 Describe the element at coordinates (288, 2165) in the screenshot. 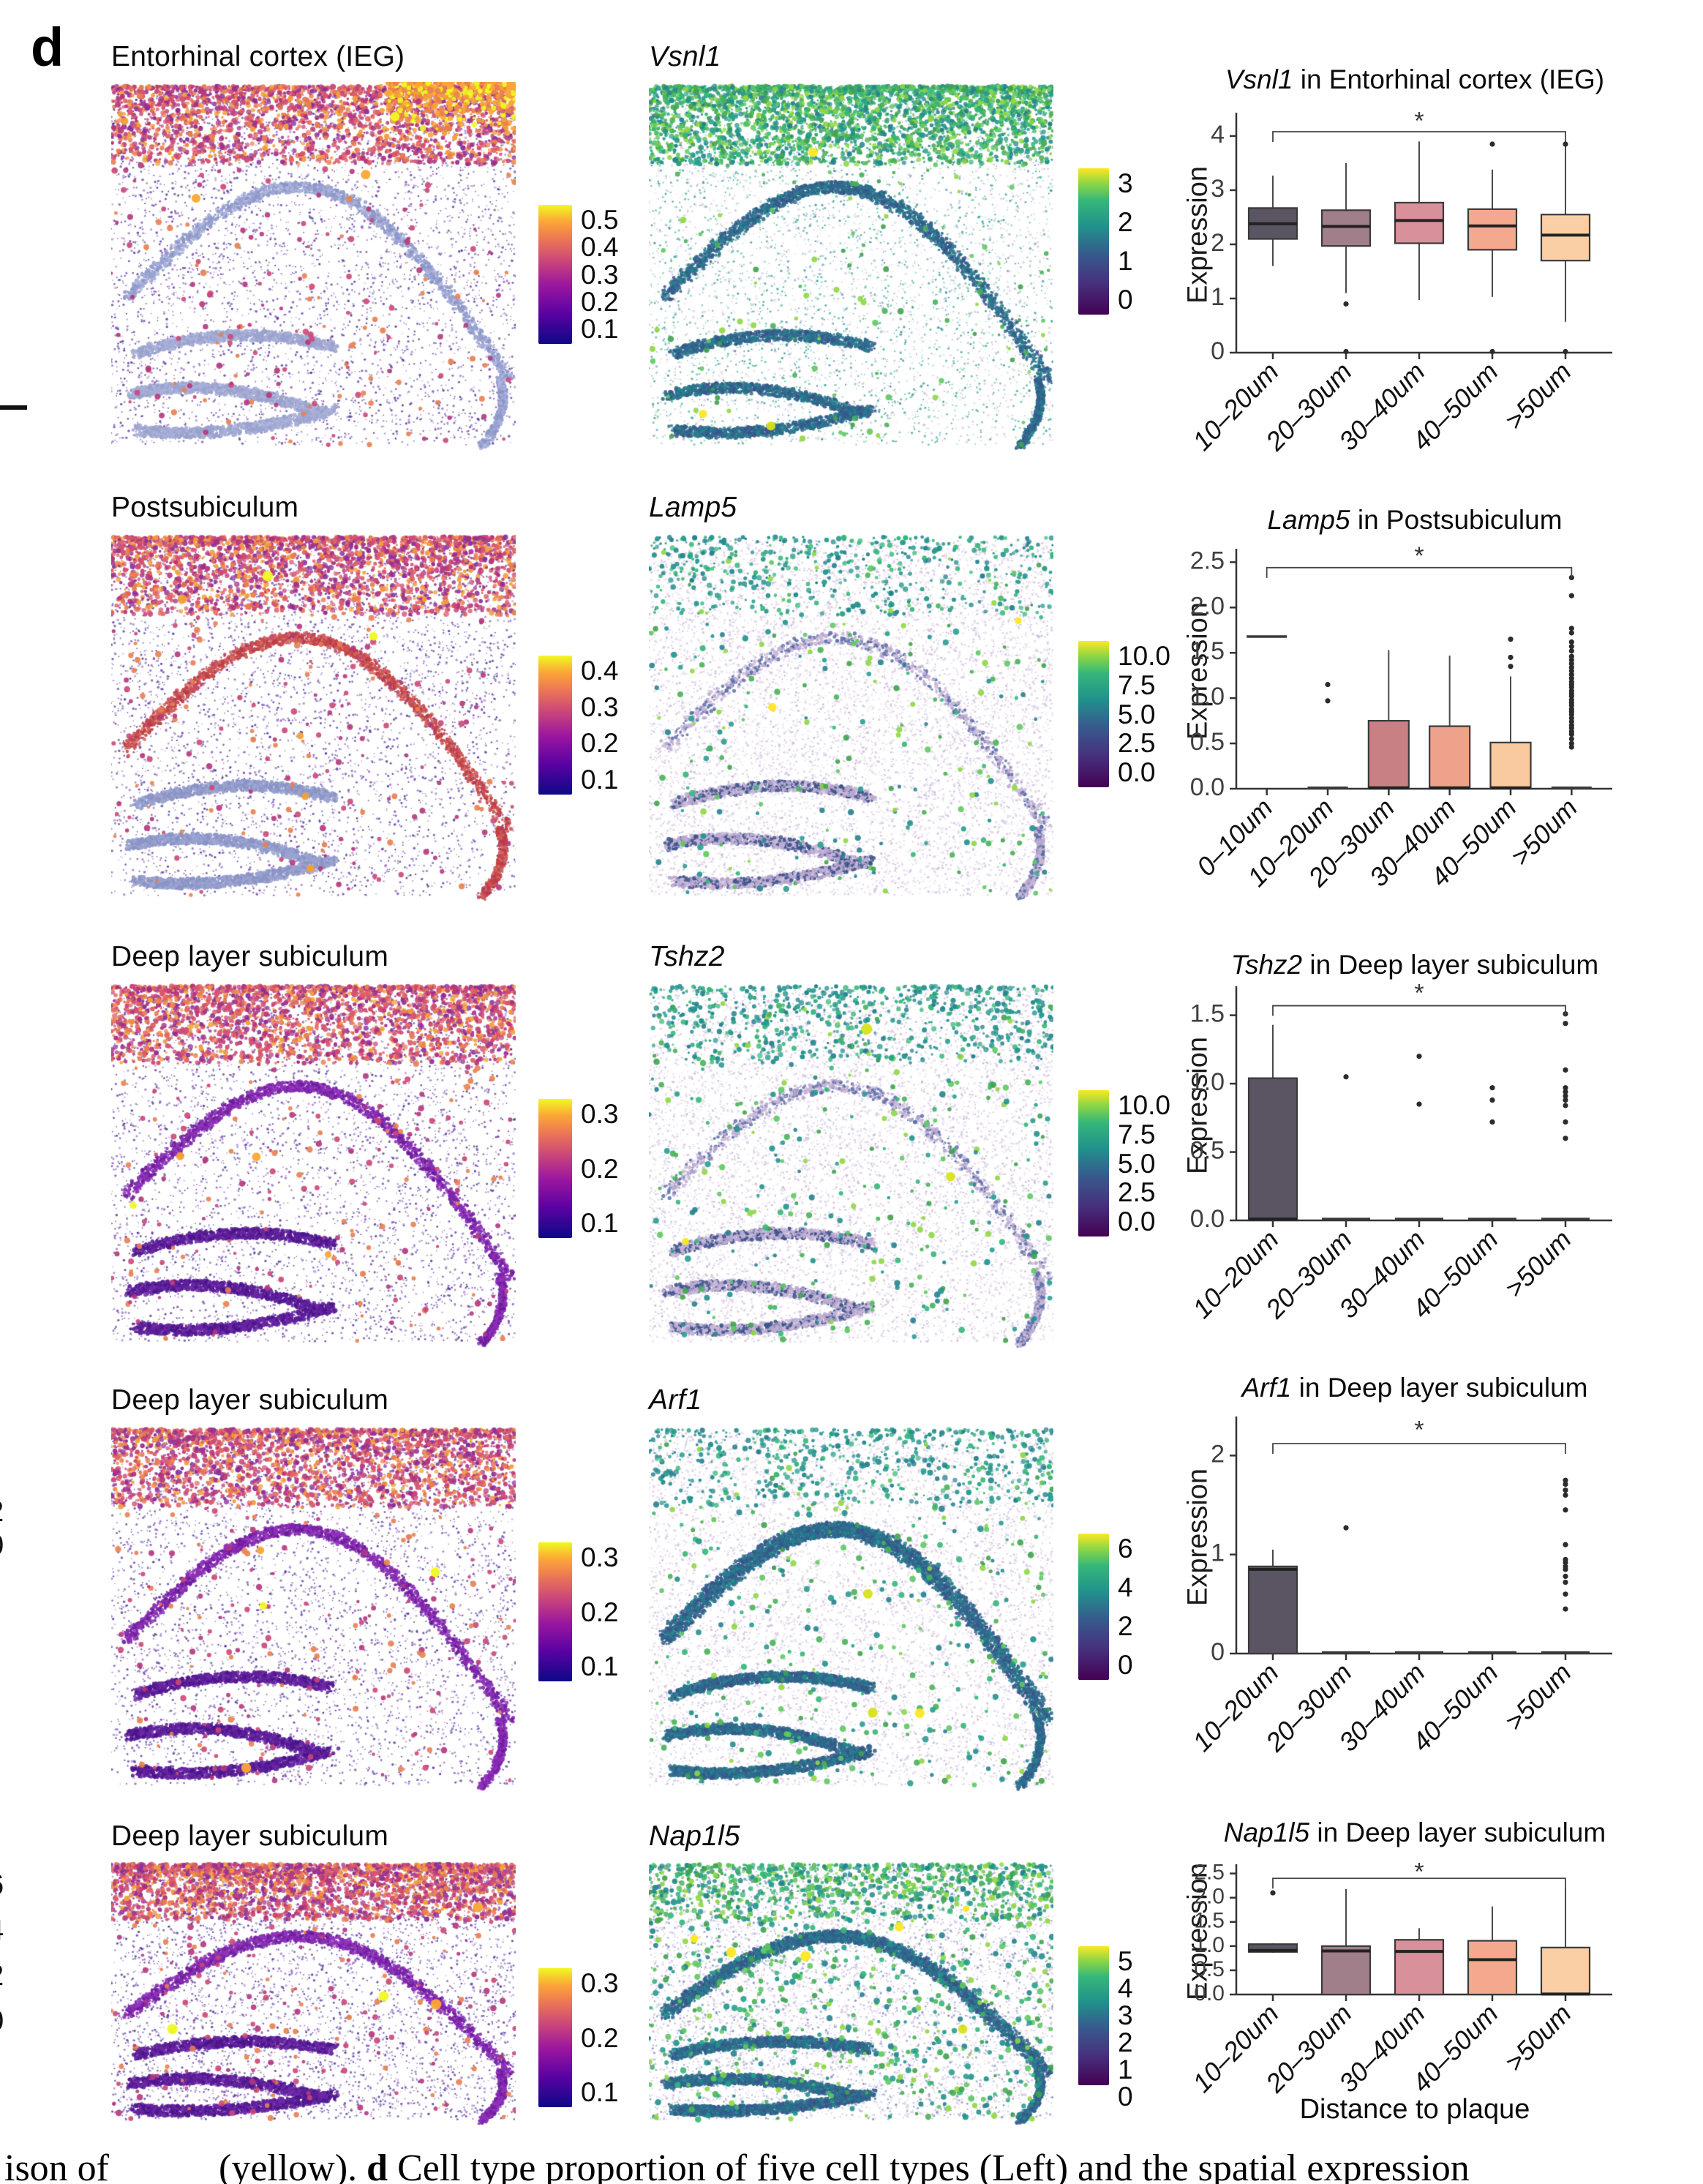

I see `caption-fragment: (yellow).` at that location.